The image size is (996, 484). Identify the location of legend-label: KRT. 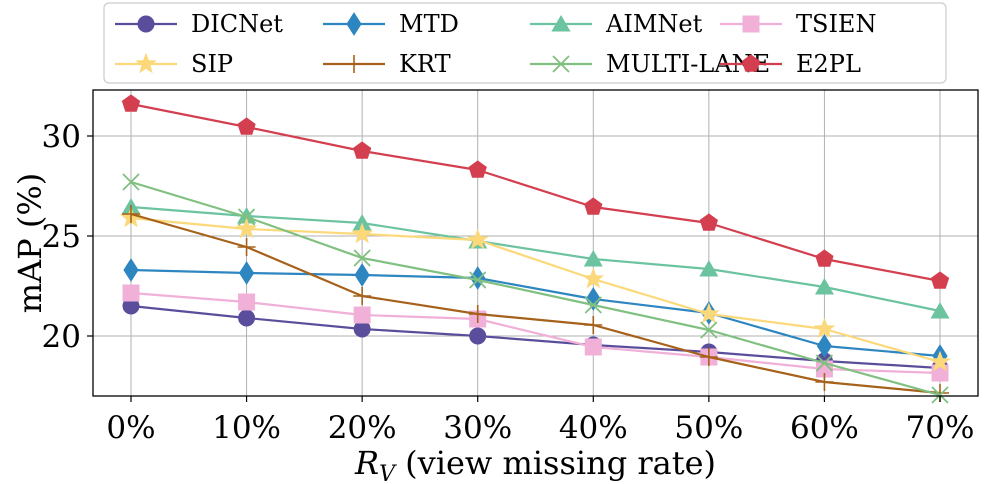
(425, 64).